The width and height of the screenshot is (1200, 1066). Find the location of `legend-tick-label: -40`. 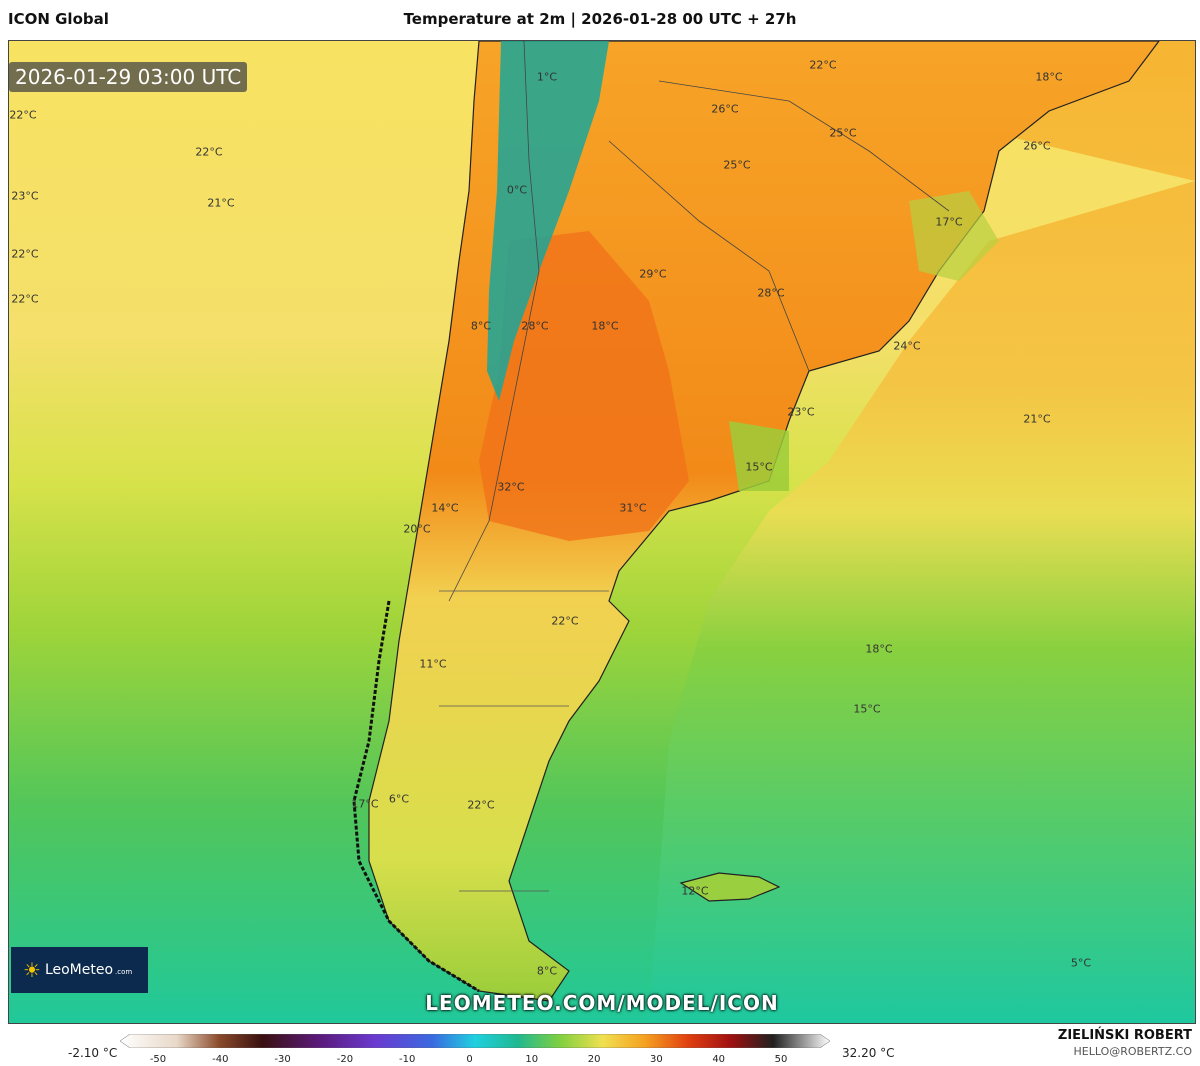

legend-tick-label: -40 is located at coordinates (220, 1059).